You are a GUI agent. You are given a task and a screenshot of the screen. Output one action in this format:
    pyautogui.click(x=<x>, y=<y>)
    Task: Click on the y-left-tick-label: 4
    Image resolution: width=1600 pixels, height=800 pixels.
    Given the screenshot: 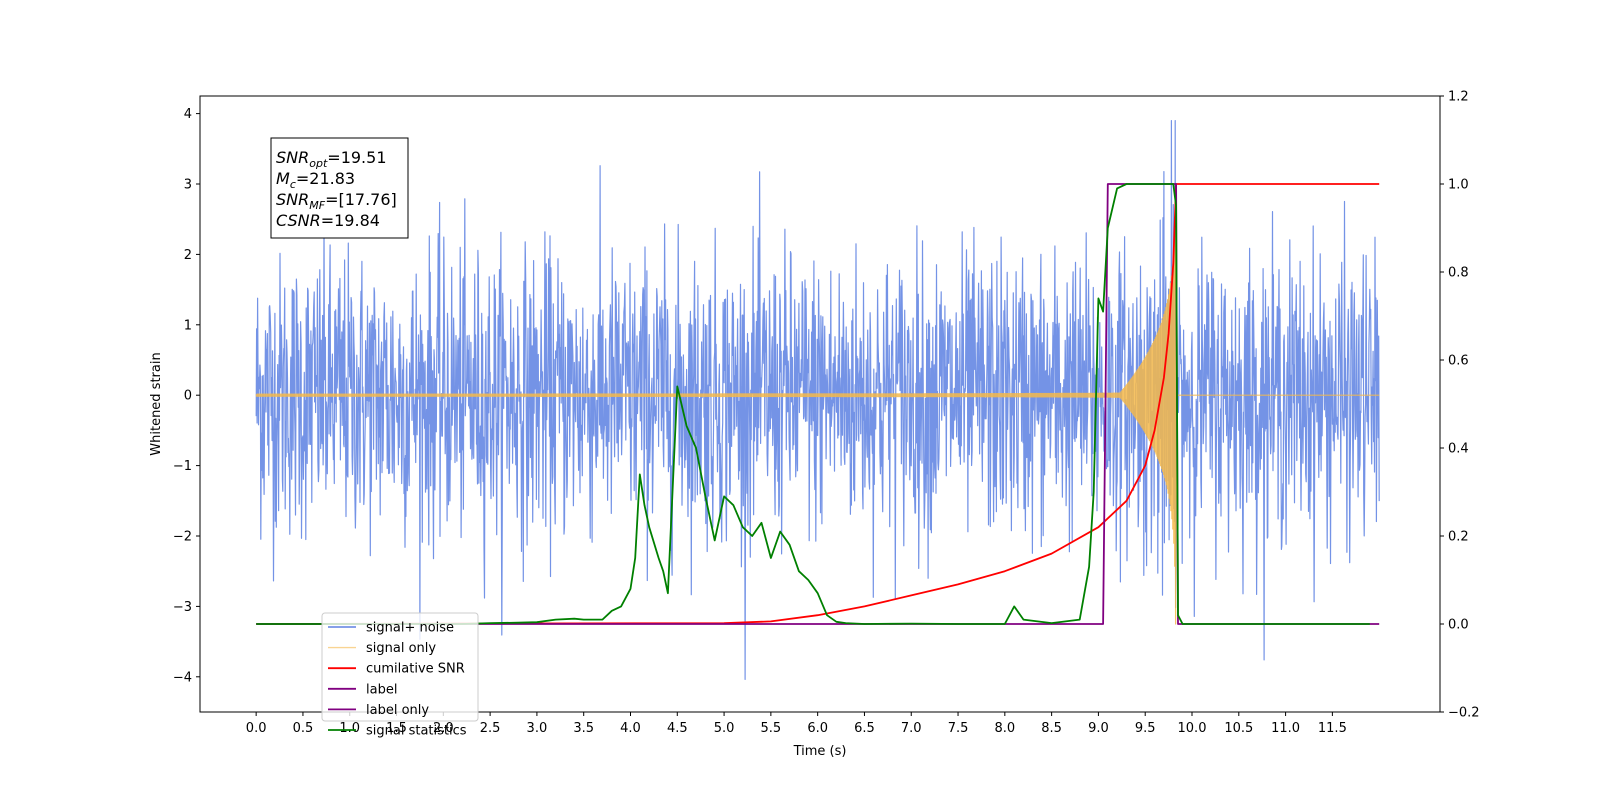 What is the action you would take?
    pyautogui.click(x=188, y=114)
    